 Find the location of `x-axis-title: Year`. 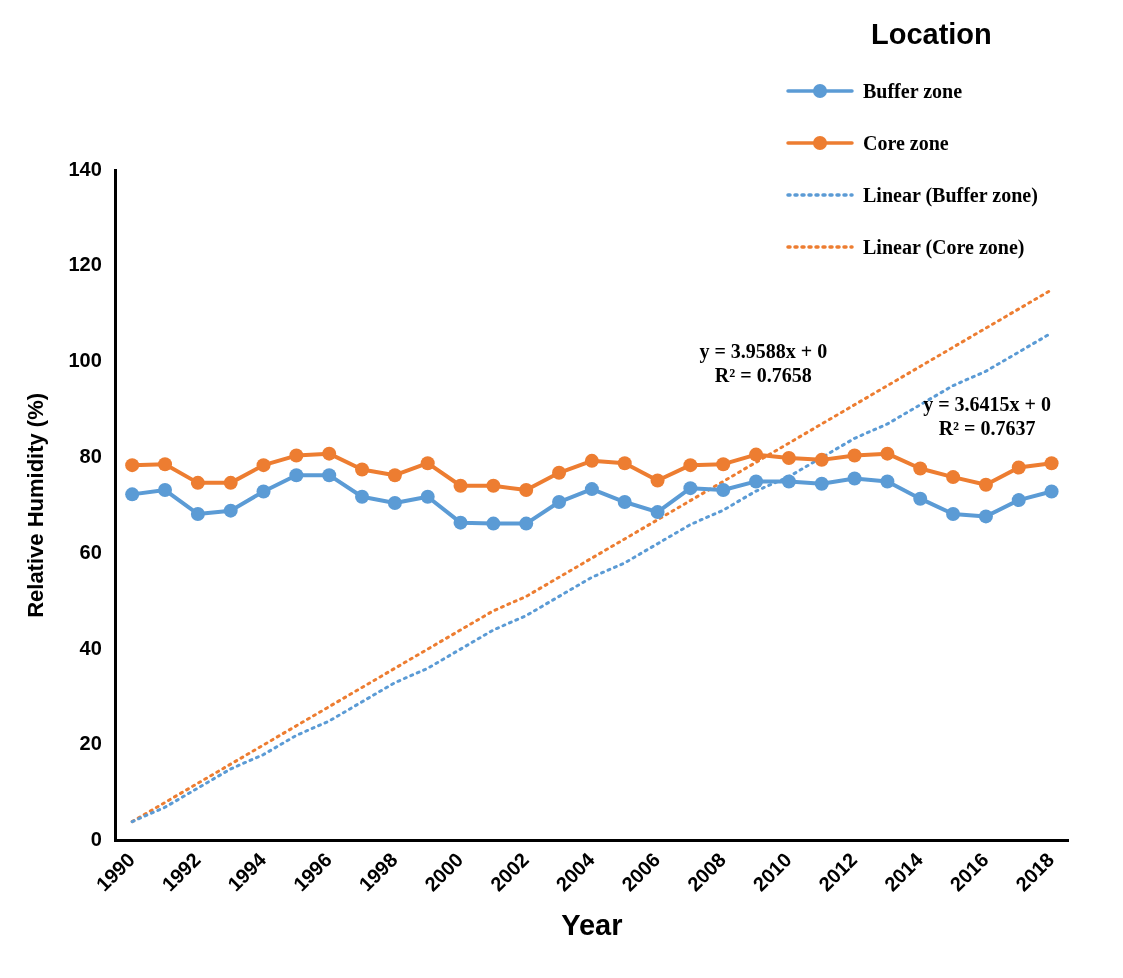

x-axis-title: Year is located at coordinates (592, 924).